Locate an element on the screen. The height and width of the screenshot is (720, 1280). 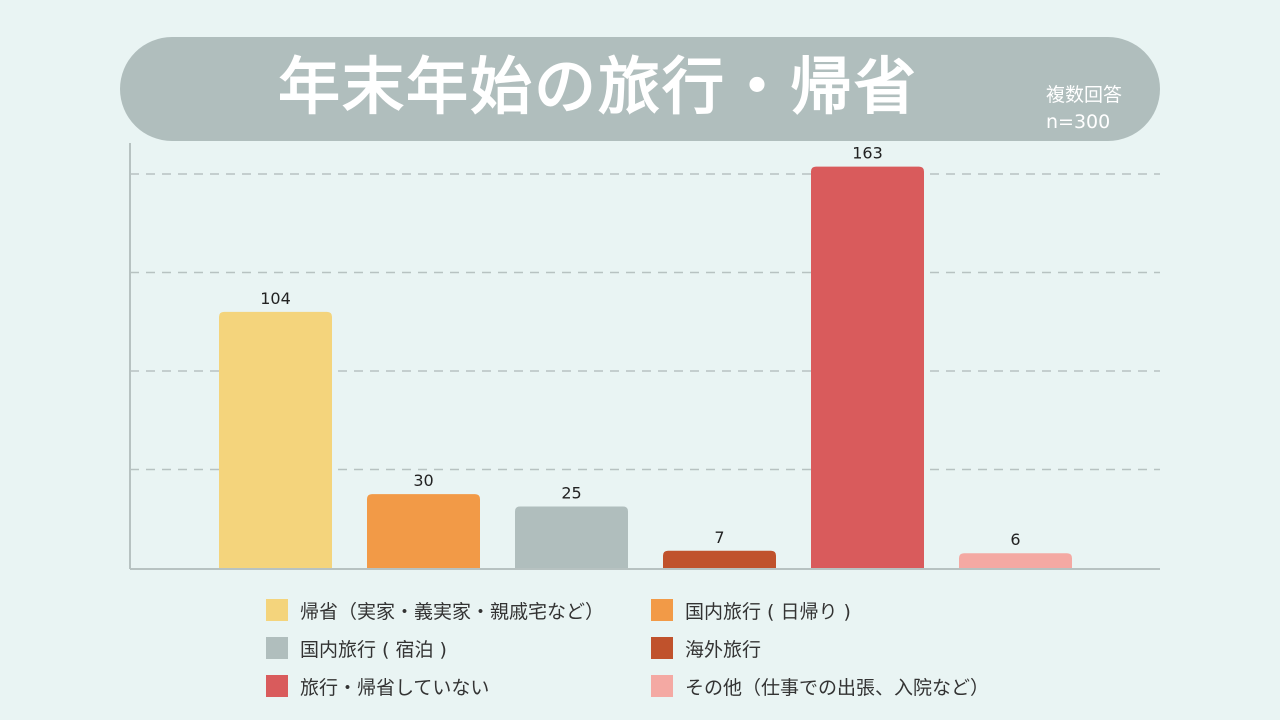
bar-value-label-6: 6 is located at coordinates (1015, 539).